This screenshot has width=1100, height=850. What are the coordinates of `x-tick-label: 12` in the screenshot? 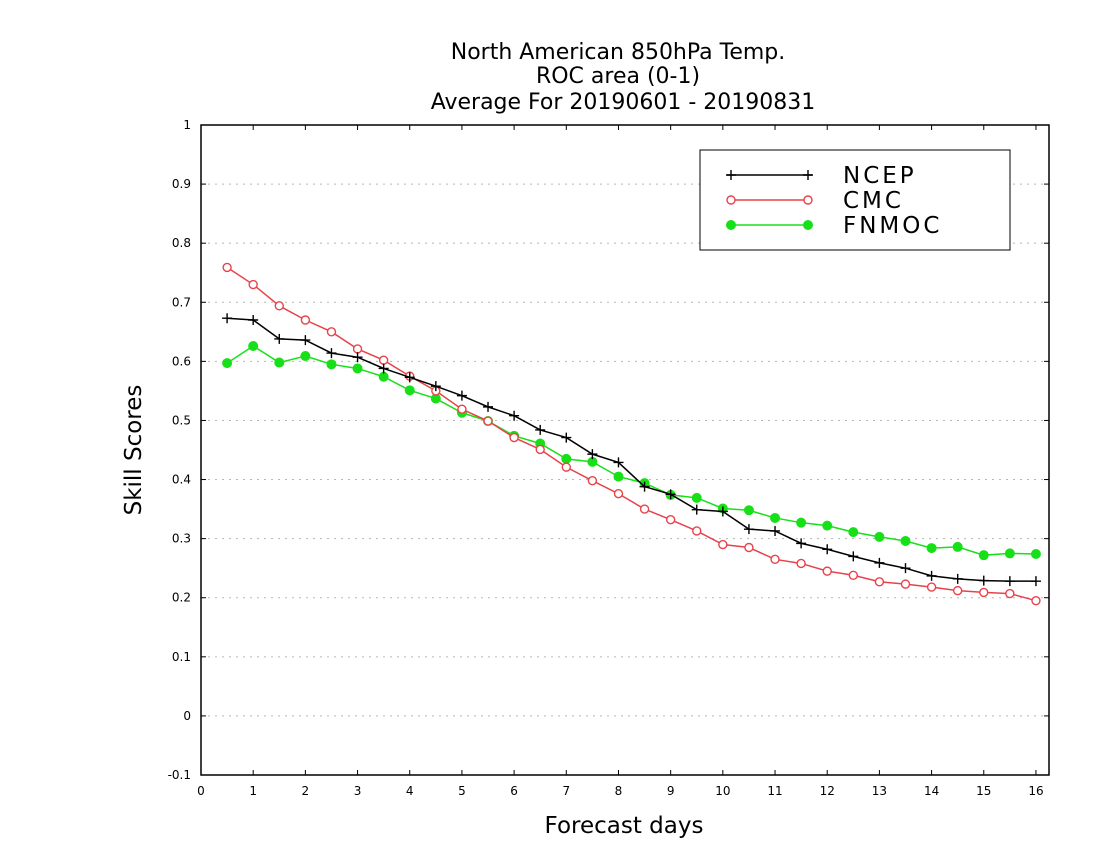 It's located at (827, 791).